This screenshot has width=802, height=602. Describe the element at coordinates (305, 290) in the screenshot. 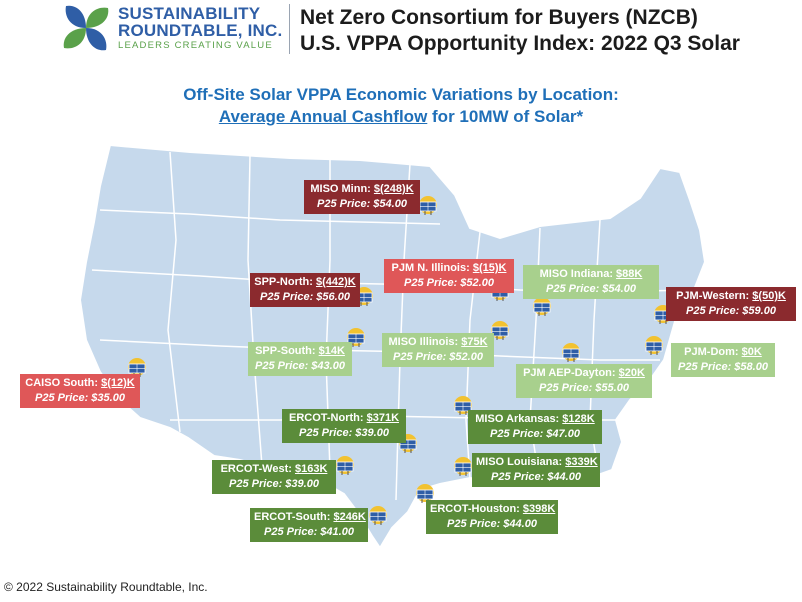

I see `market-label-spp-north: SPP-North: $(442)K P25 Price: $56.00` at that location.